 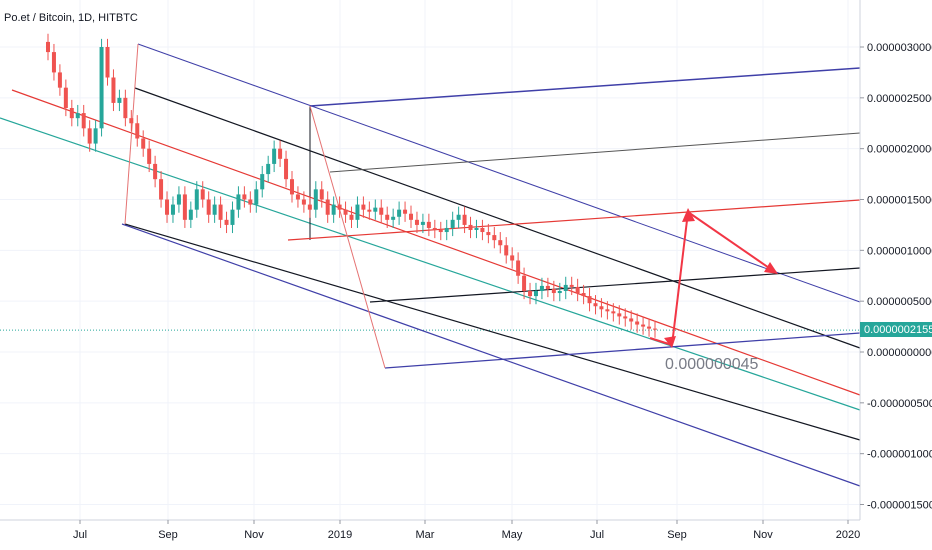 What do you see at coordinates (585, 87) in the screenshot?
I see `fork2-upper-blue` at bounding box center [585, 87].